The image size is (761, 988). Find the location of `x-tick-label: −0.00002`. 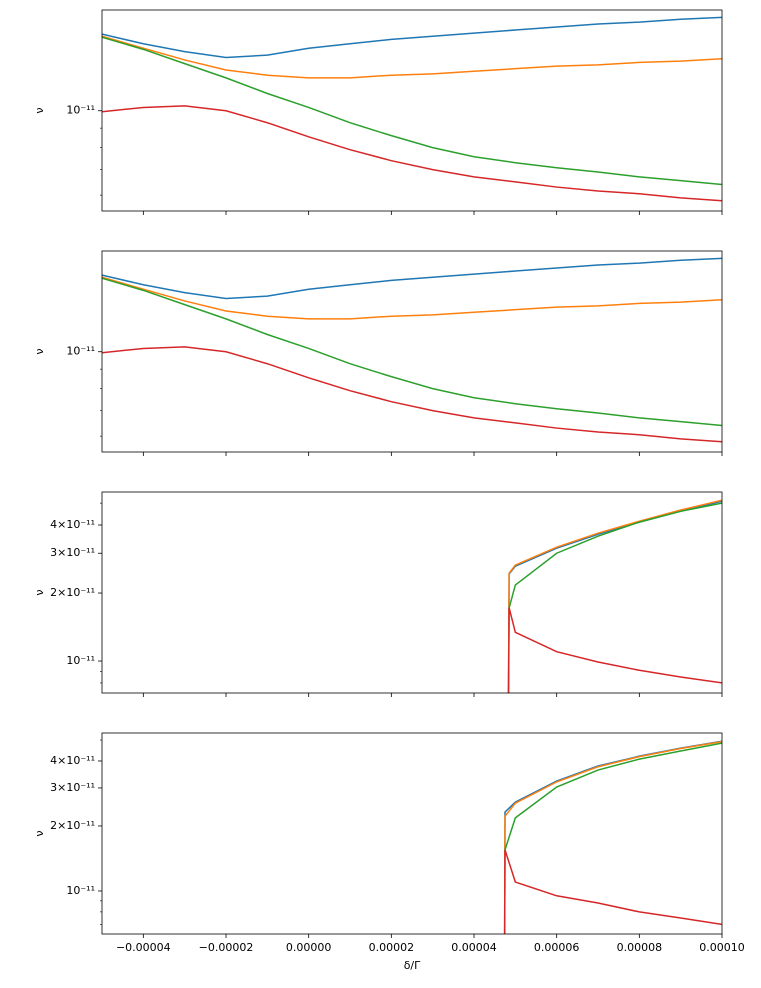

x-tick-label: −0.00002 is located at coordinates (226, 947).